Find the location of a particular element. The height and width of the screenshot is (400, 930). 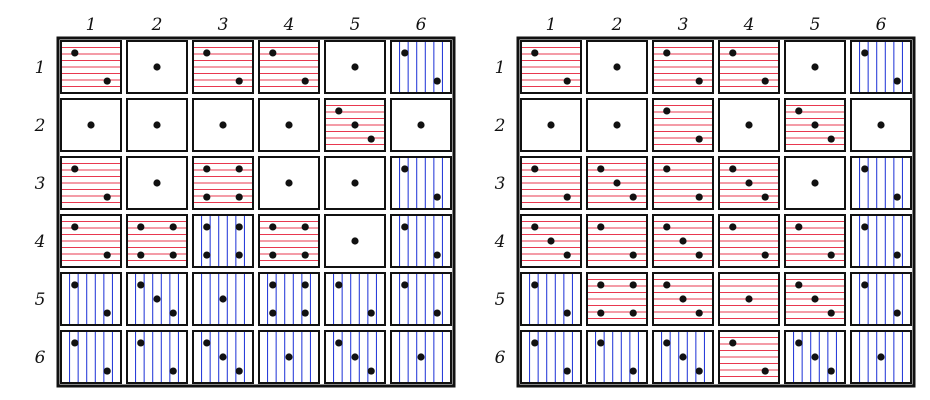

column-label: 6 is located at coordinates (881, 25).